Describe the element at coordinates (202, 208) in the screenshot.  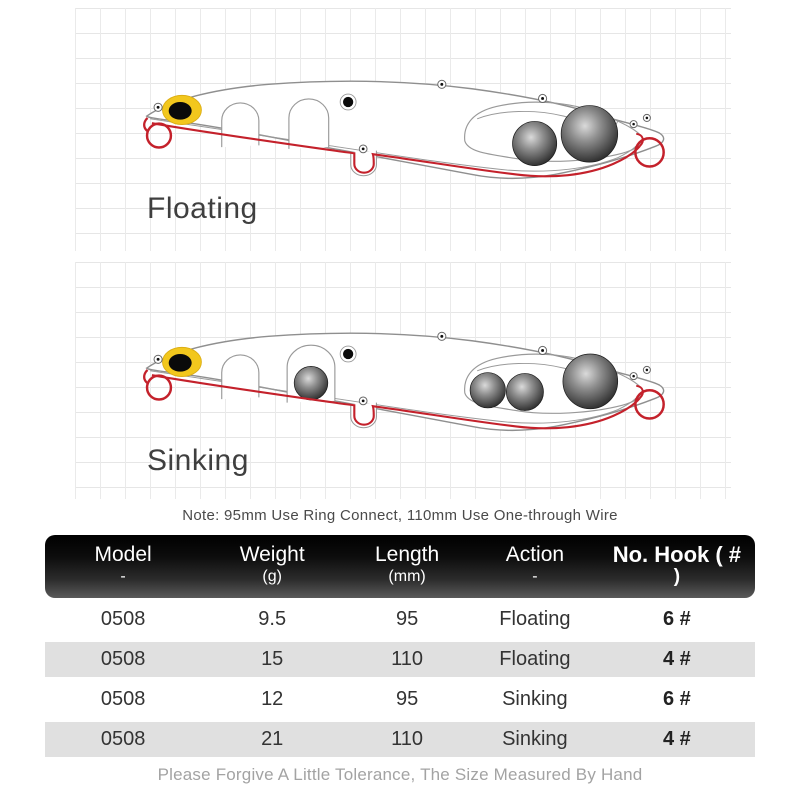
I see `floating-label: Floating` at that location.